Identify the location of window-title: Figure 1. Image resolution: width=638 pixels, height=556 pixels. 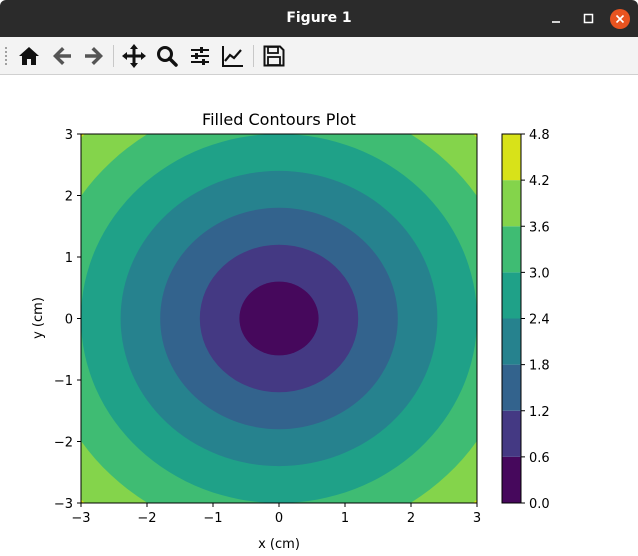
(319, 18).